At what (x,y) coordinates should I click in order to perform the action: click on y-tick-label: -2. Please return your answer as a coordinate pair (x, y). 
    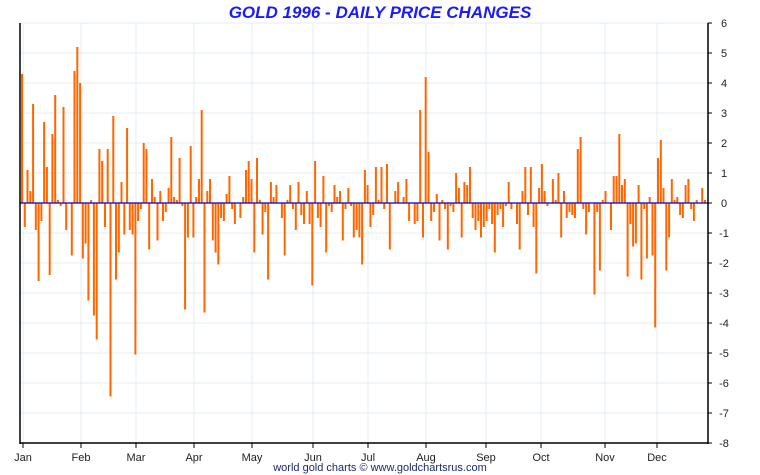
    Looking at the image, I should click on (724, 264).